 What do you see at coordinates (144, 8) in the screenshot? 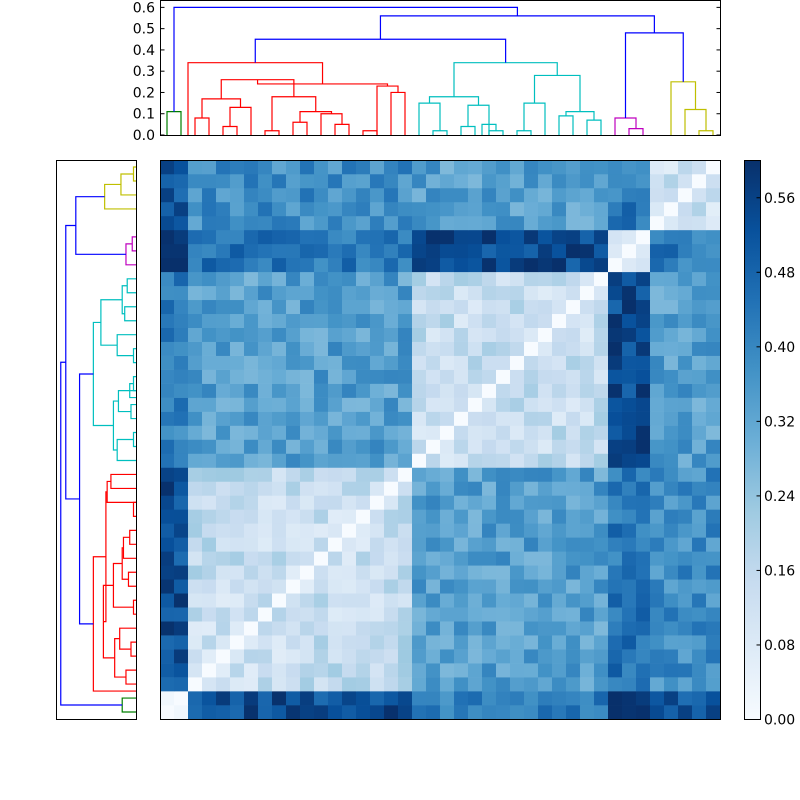
I see `top-dendrogram-ytick-label-6: 0.6` at bounding box center [144, 8].